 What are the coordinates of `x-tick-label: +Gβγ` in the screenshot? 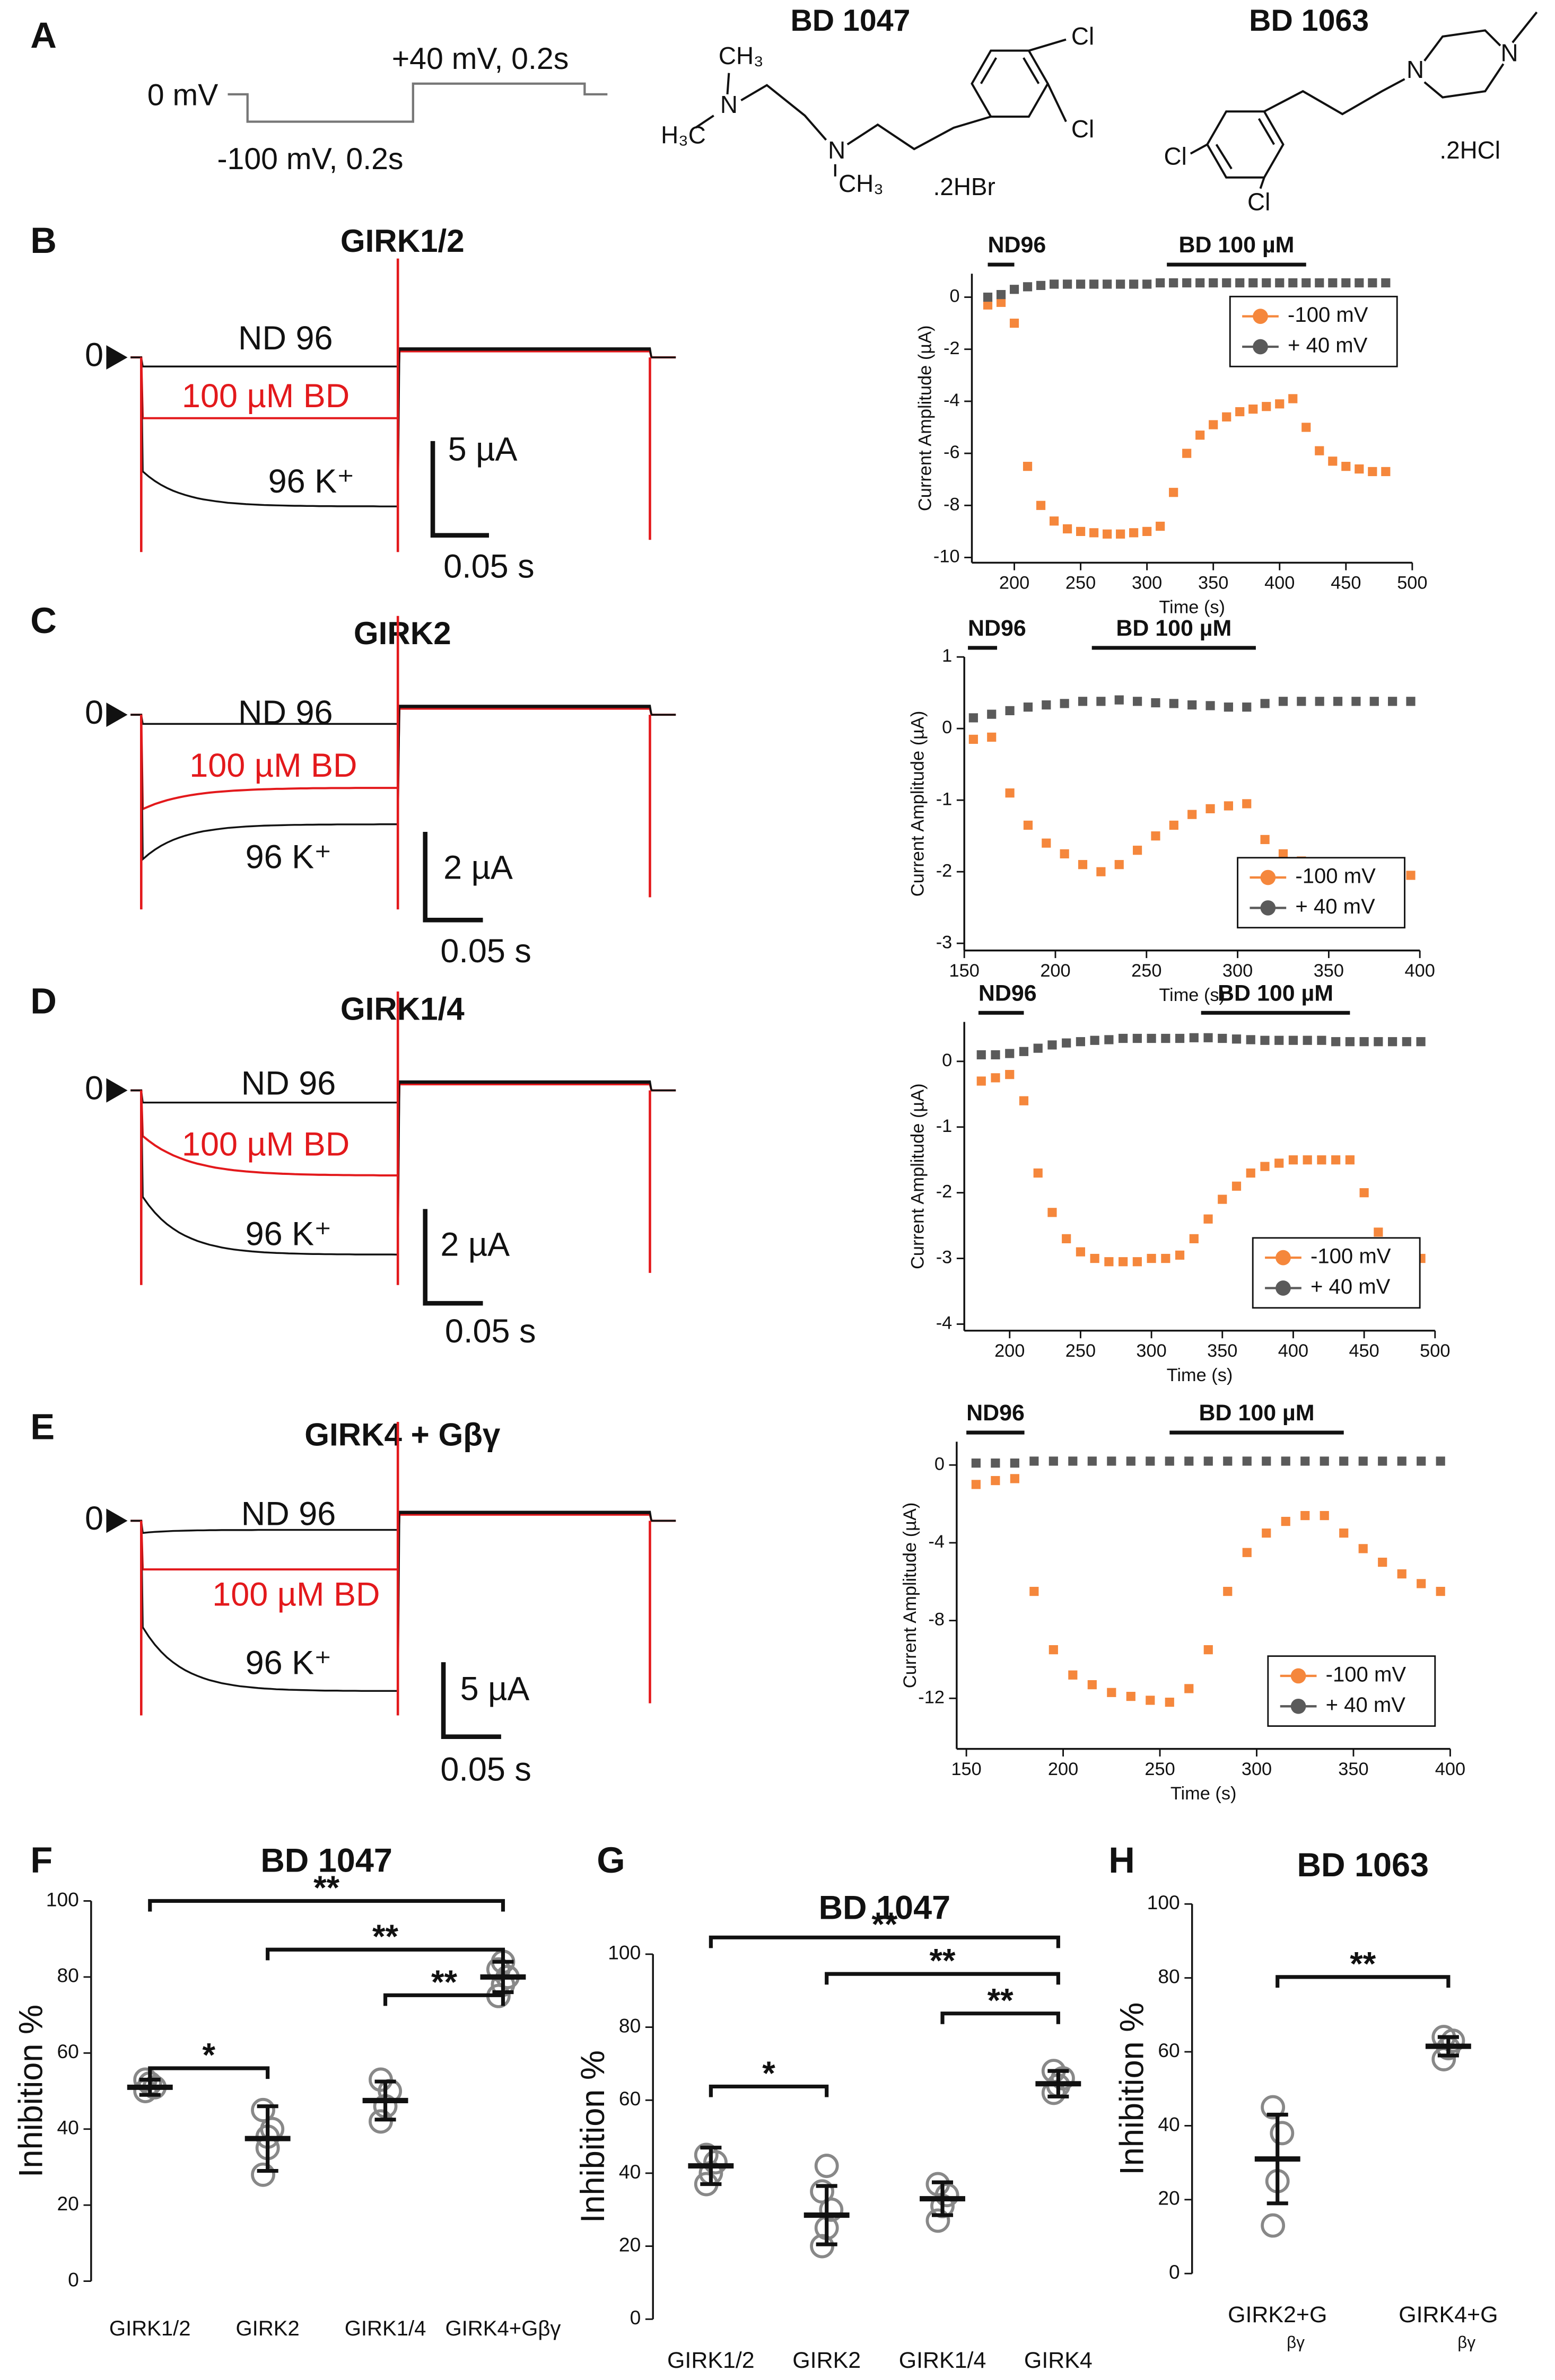 It's located at (960, 2379).